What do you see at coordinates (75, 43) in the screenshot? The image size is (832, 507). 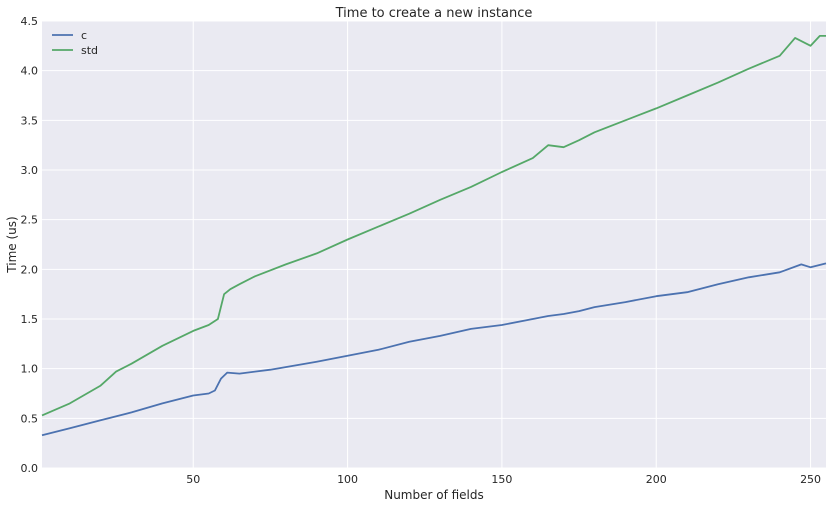 I see `legend: c std` at bounding box center [75, 43].